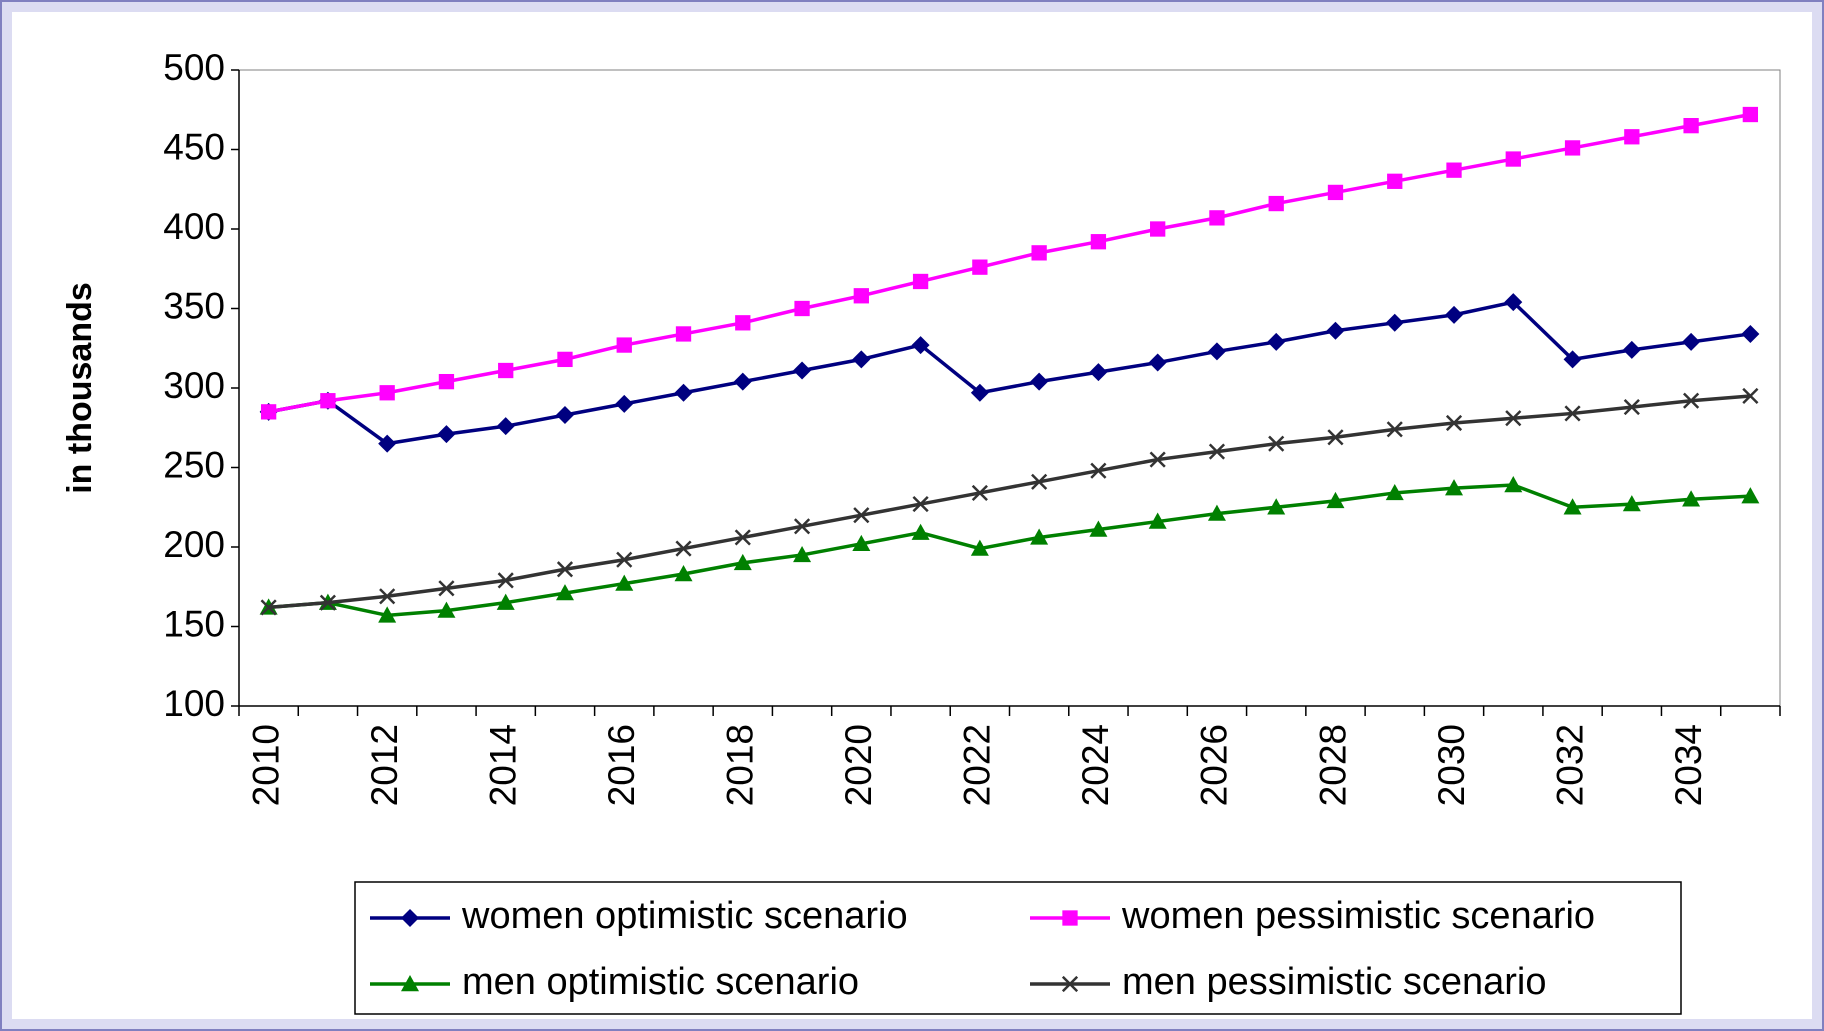 This screenshot has width=1824, height=1031. Describe the element at coordinates (194, 146) in the screenshot. I see `y-tick-label: 450` at that location.